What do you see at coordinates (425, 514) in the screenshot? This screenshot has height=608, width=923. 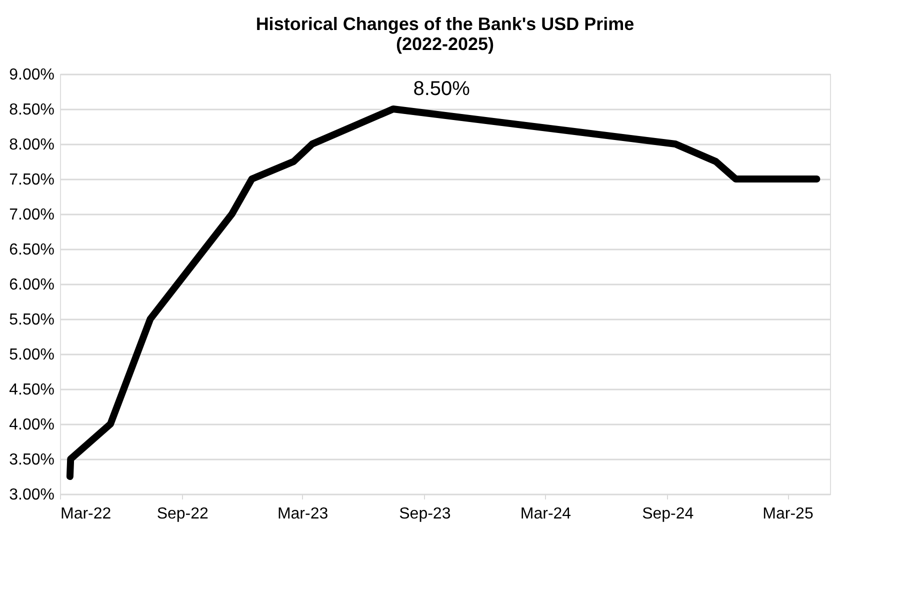 I see `x-tick-label: Sep-23` at bounding box center [425, 514].